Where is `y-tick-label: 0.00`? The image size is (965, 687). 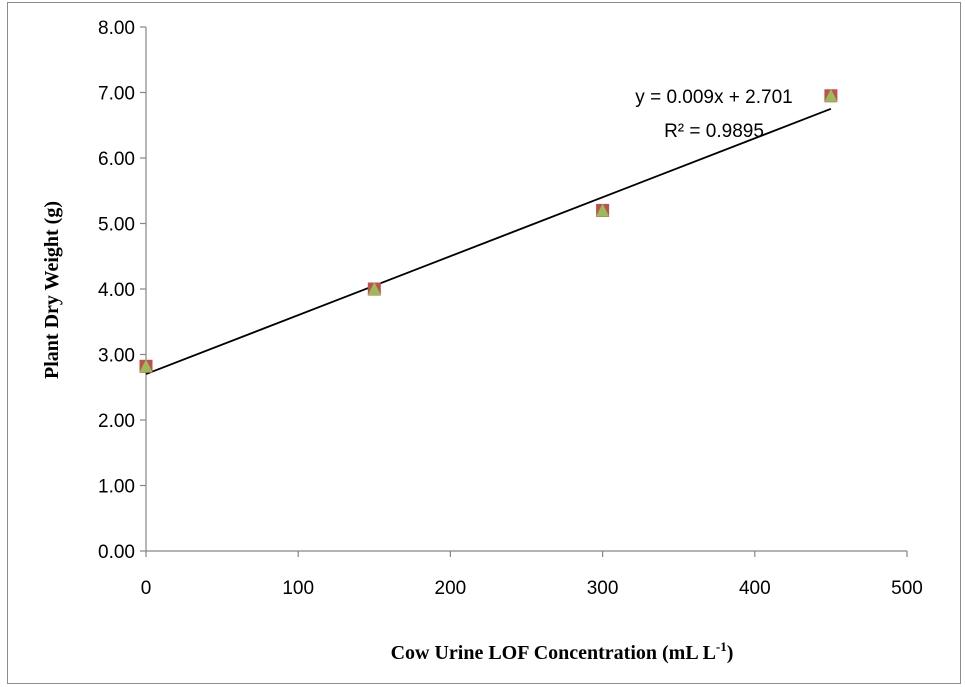
y-tick-label: 0.00 is located at coordinates (116, 552).